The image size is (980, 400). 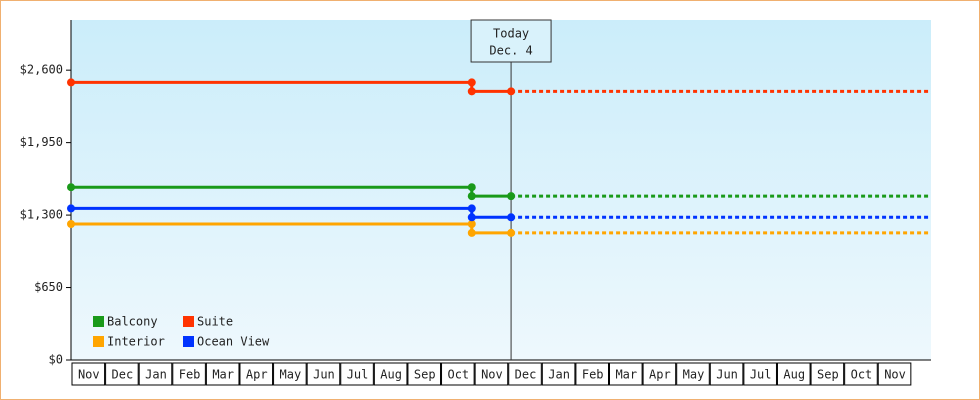 I want to click on y-tick-label: $0, so click(x=56, y=360).